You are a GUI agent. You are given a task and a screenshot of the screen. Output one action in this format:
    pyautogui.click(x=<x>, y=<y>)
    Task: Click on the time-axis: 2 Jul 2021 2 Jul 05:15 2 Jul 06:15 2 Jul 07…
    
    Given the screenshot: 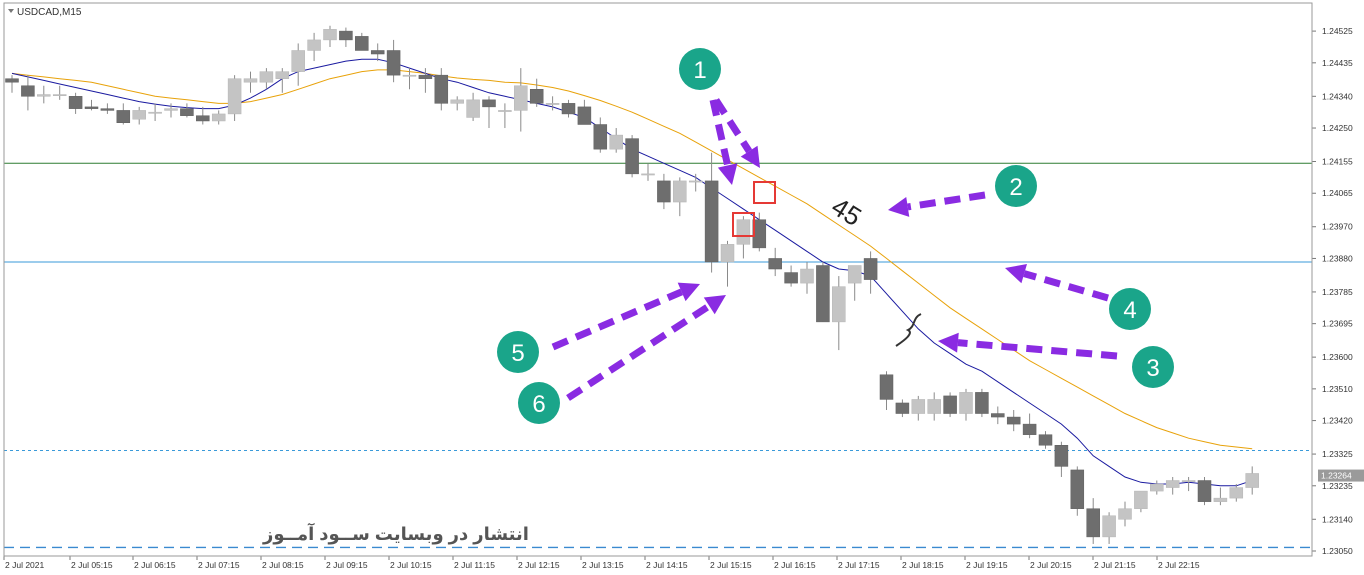 What is the action you would take?
    pyautogui.click(x=601, y=563)
    